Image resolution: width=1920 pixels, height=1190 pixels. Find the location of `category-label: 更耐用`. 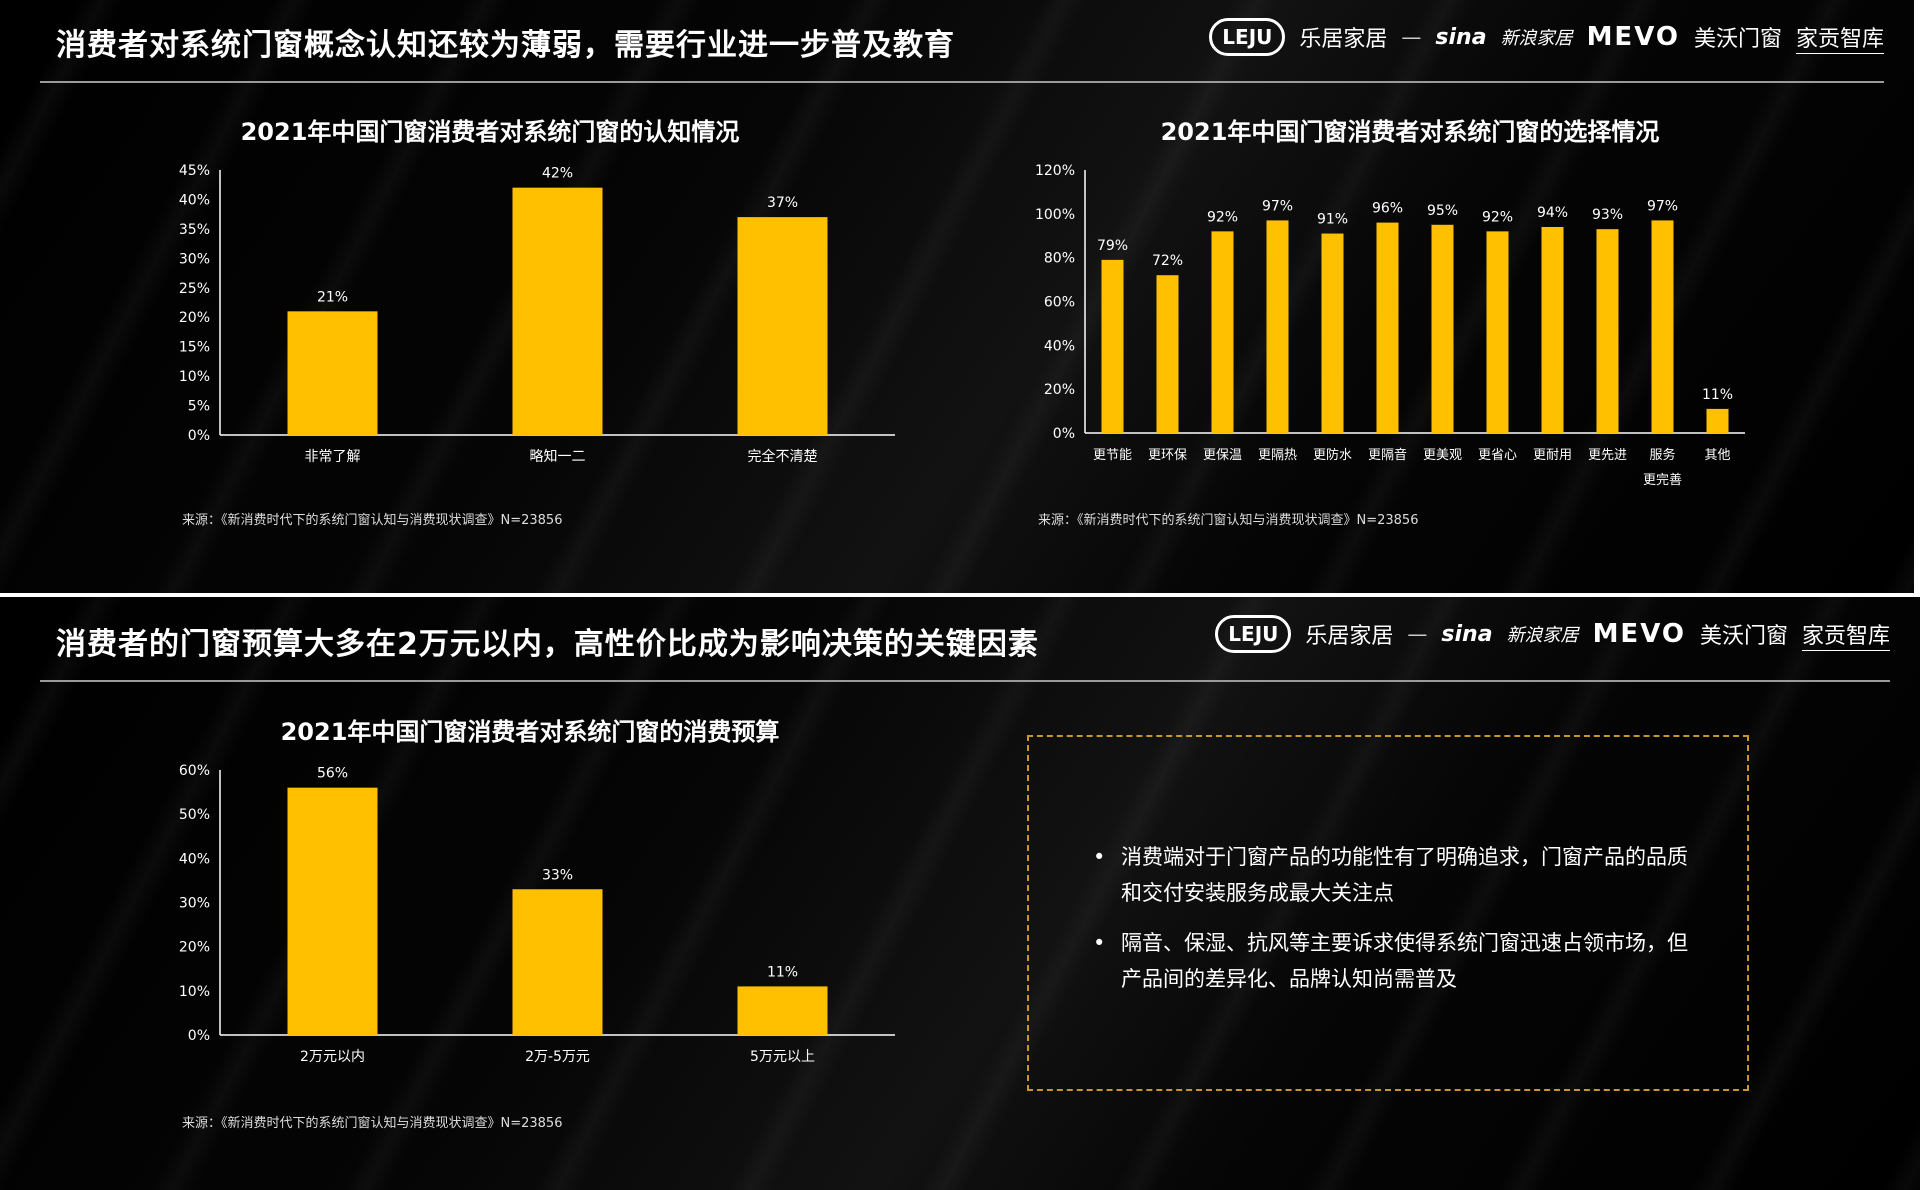

category-label: 更耐用 is located at coordinates (1552, 455).